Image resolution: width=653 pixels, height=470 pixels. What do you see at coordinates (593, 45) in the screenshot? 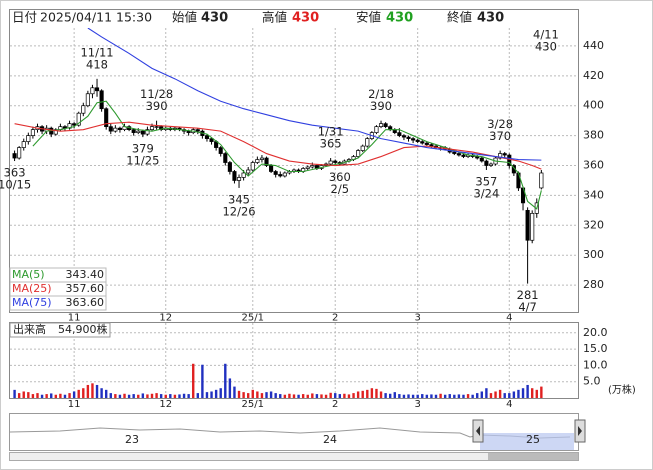
I see `y-tick-label: 440` at bounding box center [593, 45].